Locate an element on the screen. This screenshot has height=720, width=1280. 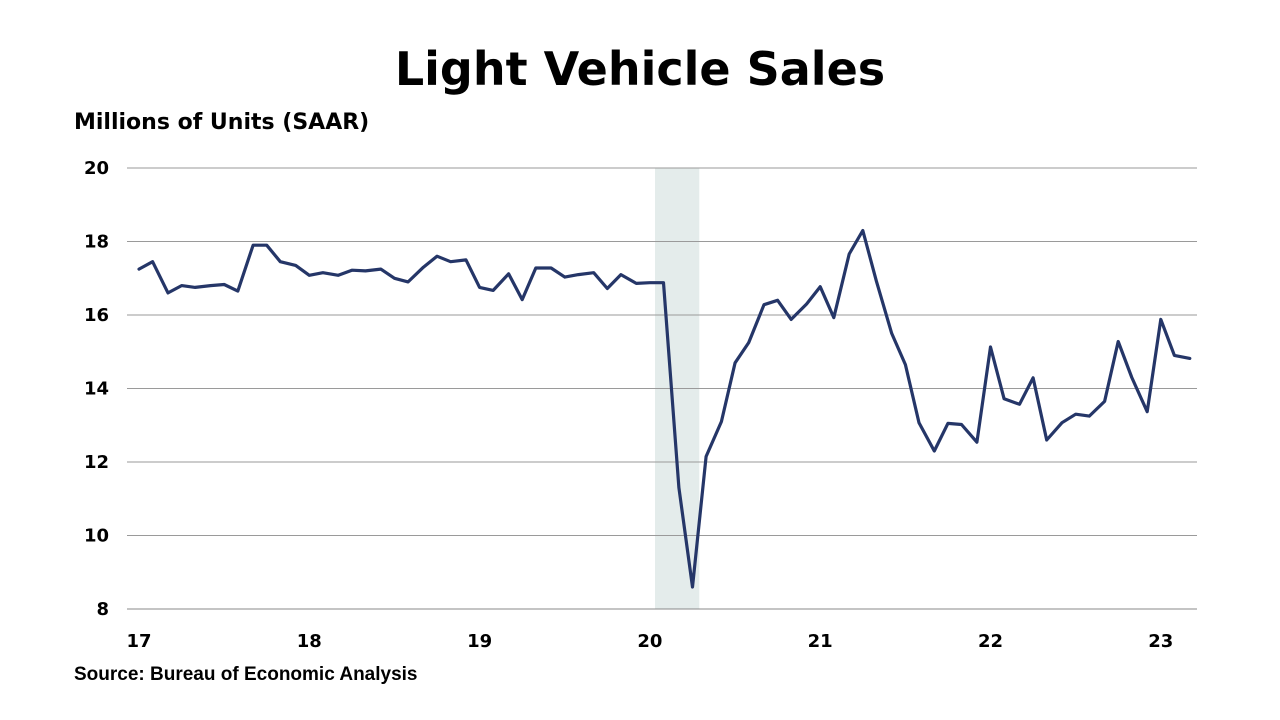
x-tick-labels: 17 18 19 20 21 22 23 is located at coordinates (649, 641).